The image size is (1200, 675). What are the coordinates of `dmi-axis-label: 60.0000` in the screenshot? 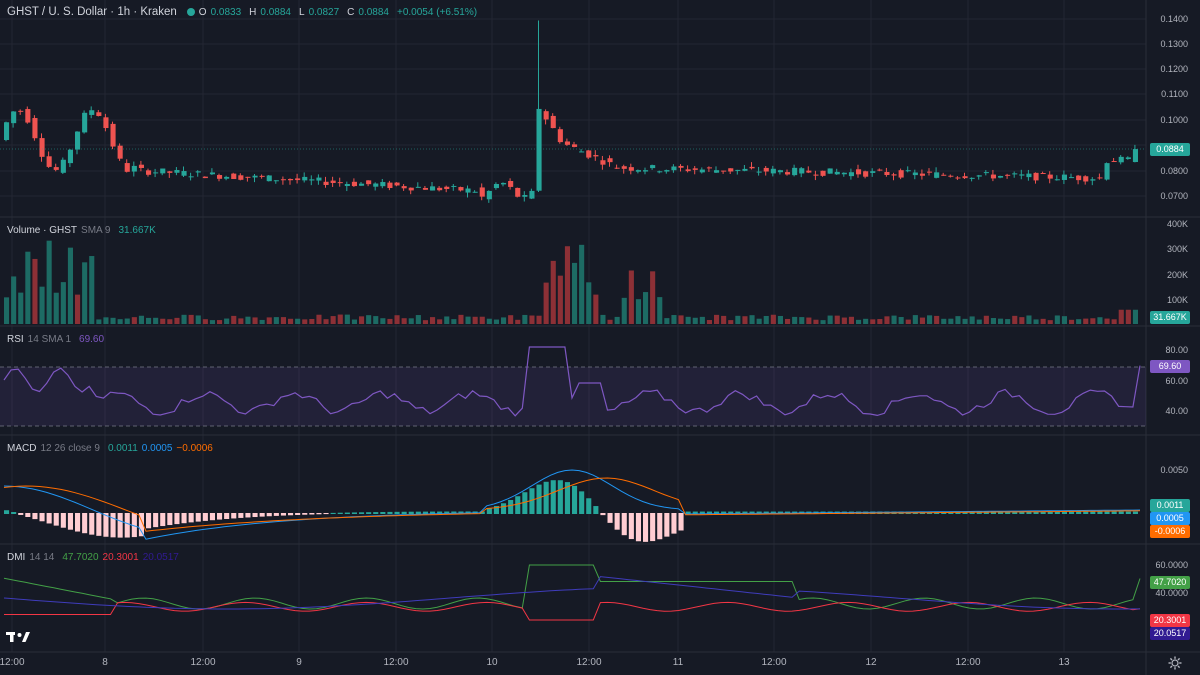 It's located at (1171, 565).